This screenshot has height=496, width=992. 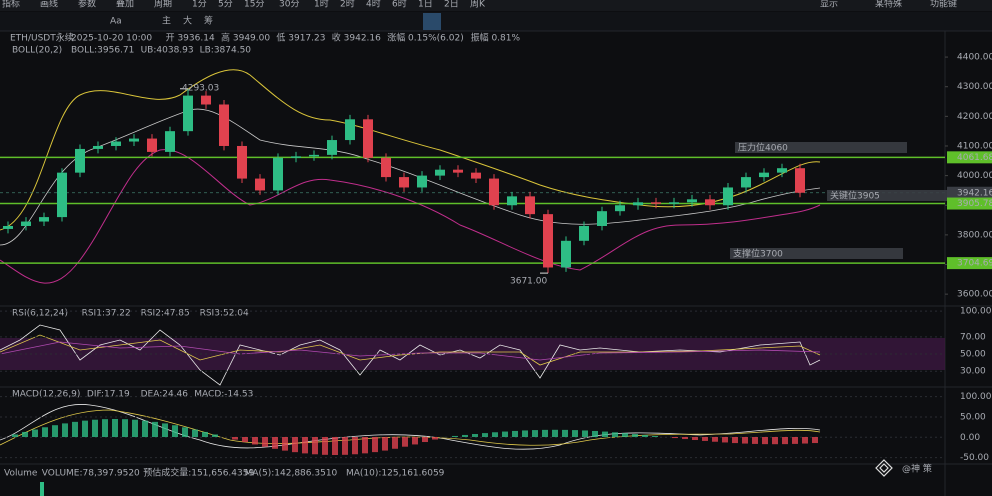 What do you see at coordinates (198, 473) in the screenshot?
I see `volume-label: 预估成交量:151,656.4359` at bounding box center [198, 473].